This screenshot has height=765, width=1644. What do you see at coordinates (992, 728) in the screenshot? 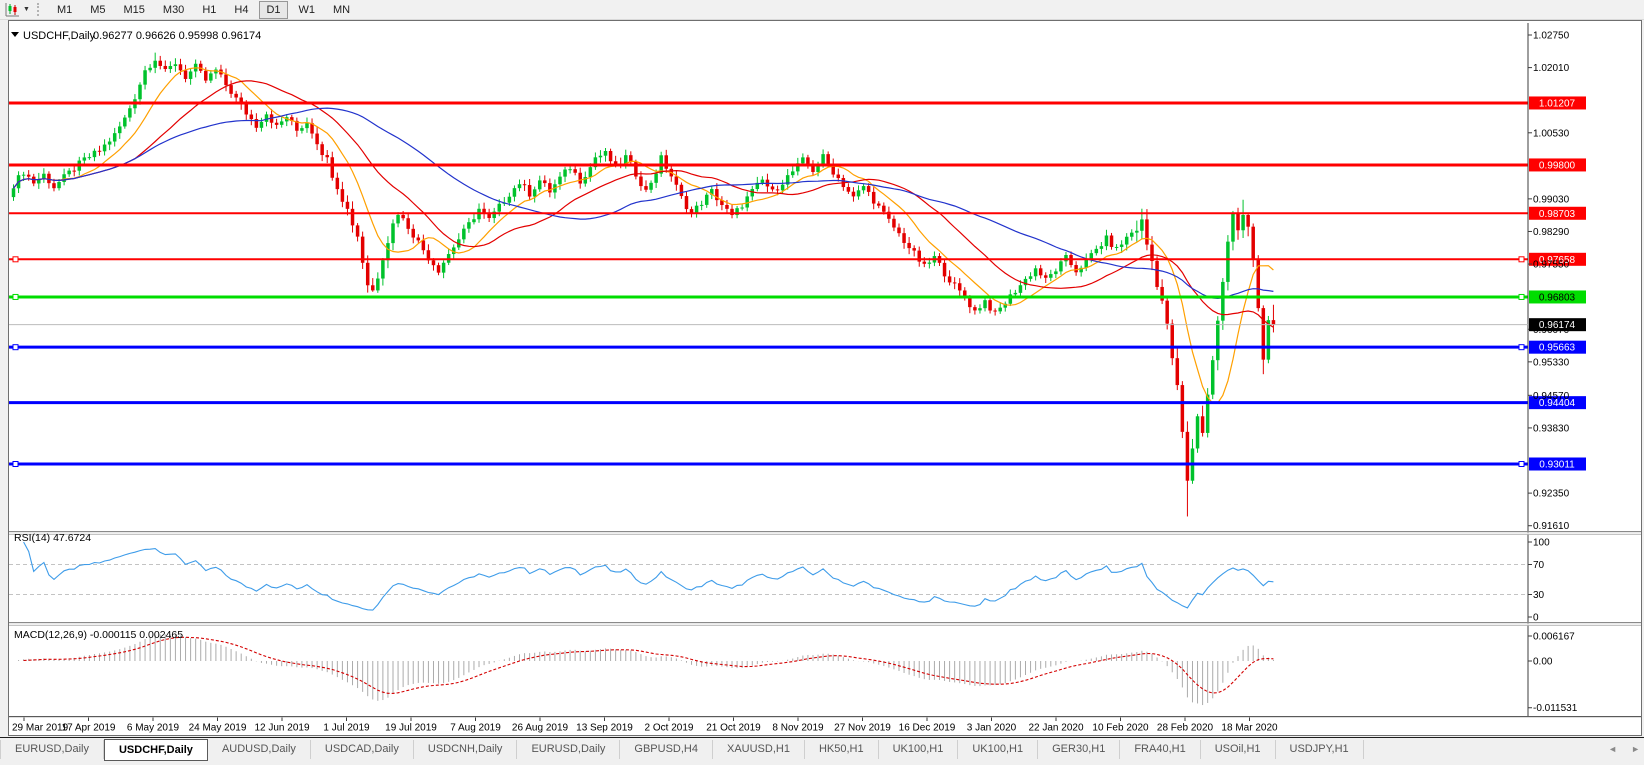
I see `date-label: 3 Jan 2020` at bounding box center [992, 728].